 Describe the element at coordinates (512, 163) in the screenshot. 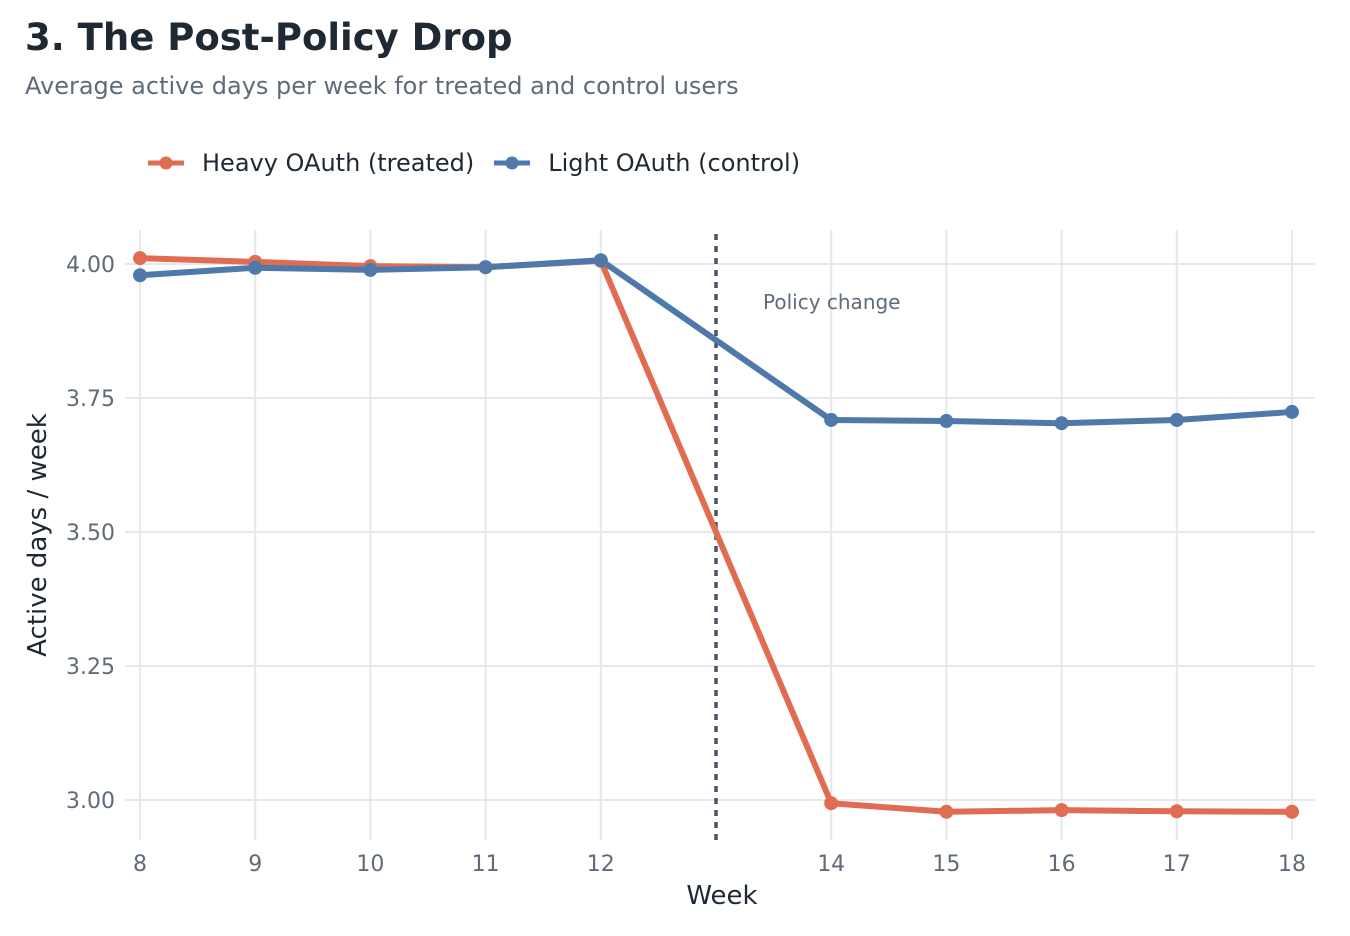

I see `legend-key-control` at that location.